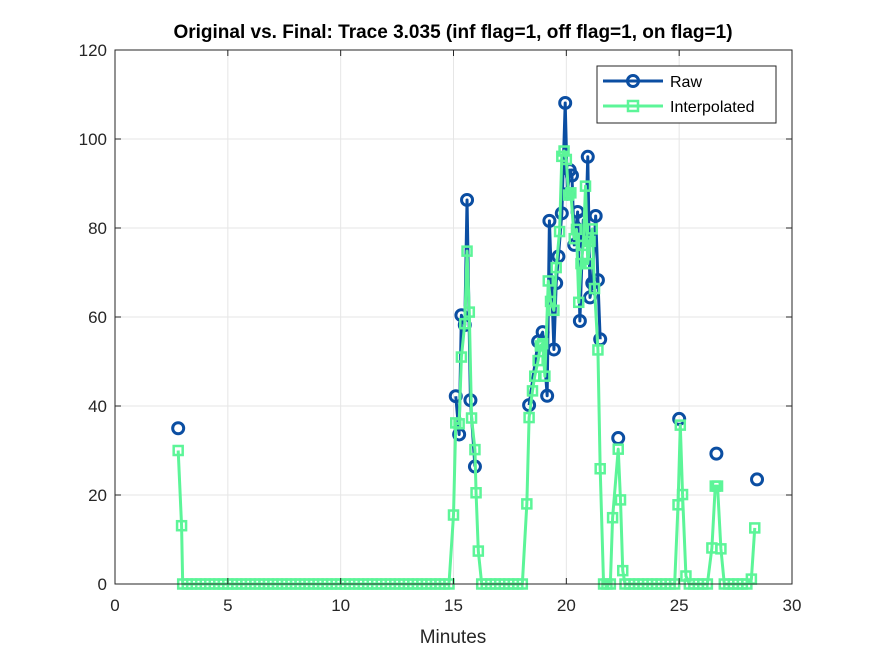 This screenshot has width=875, height=656. I want to click on legend-raw-marker, so click(633, 81).